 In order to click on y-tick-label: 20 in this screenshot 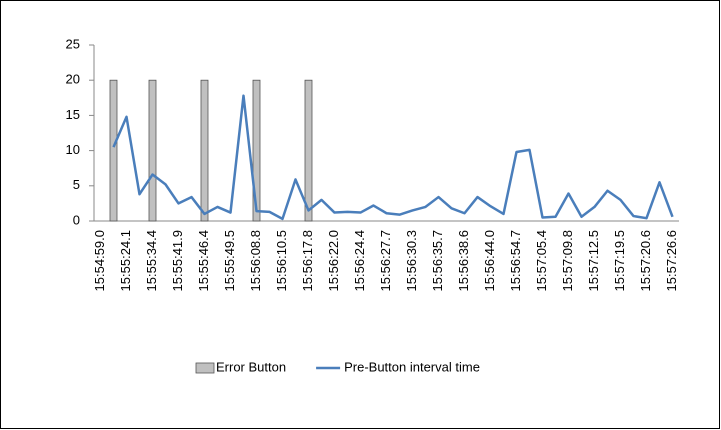, I will do `click(73, 79)`.